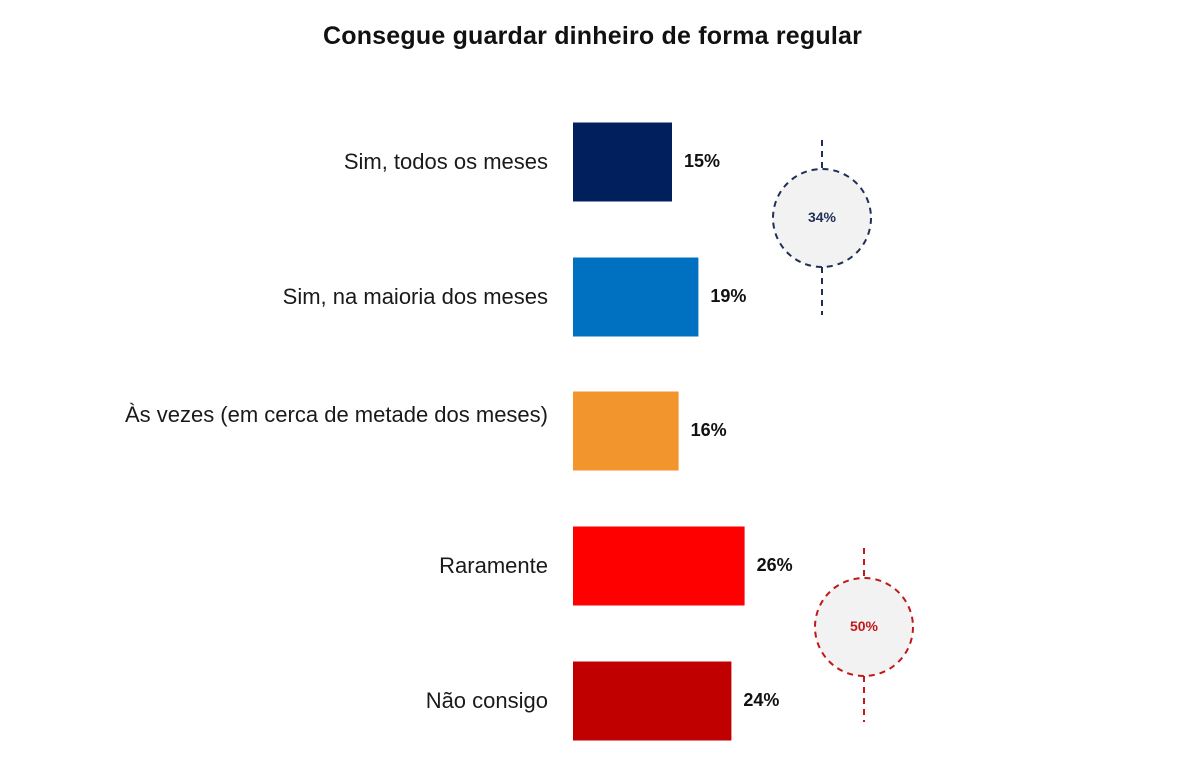 Image resolution: width=1185 pixels, height=768 pixels. I want to click on value-label-3: 16%, so click(708, 430).